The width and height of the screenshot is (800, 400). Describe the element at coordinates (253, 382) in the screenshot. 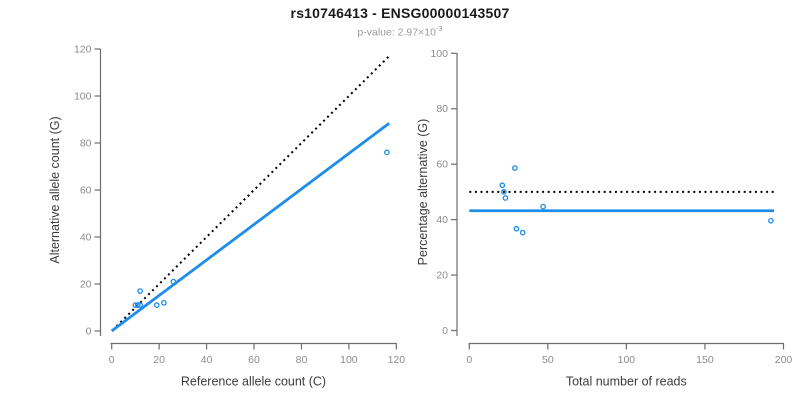

I see `left-x-axis-title: Reference allele count (C)` at that location.